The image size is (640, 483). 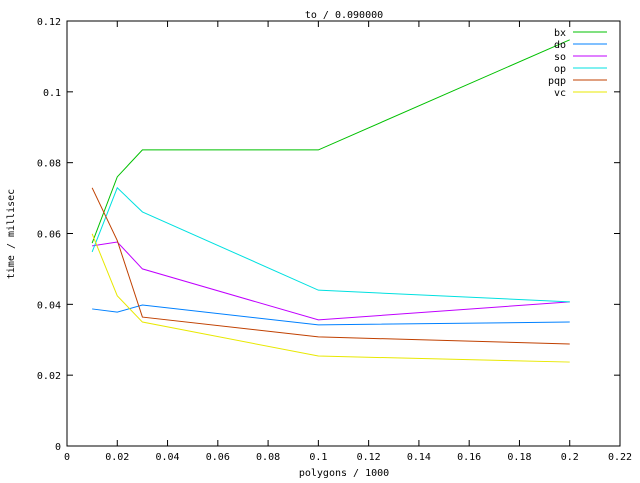 What do you see at coordinates (557, 81) in the screenshot?
I see `legend-label-pqp: pqp` at bounding box center [557, 81].